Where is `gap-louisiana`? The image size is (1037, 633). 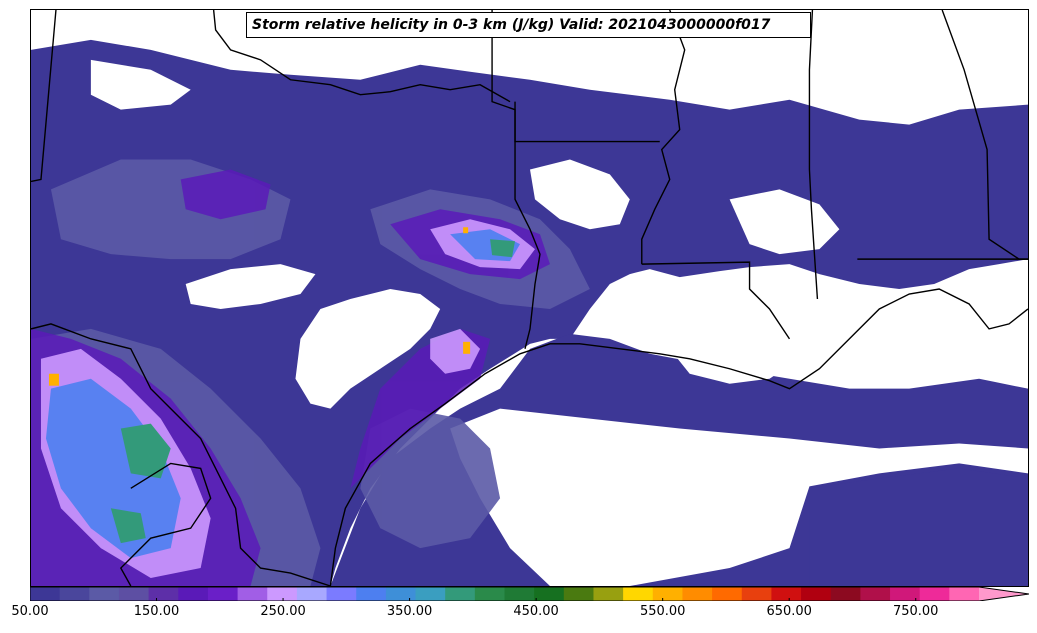
gap-louisiana is located at coordinates (744, 341).